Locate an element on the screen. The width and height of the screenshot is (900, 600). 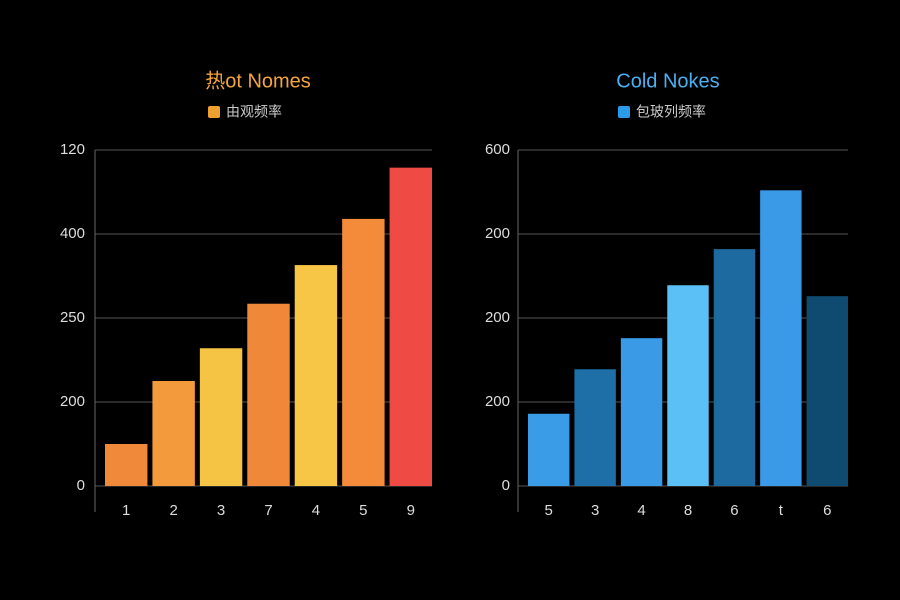
x-tick-label: 8 is located at coordinates (688, 510).